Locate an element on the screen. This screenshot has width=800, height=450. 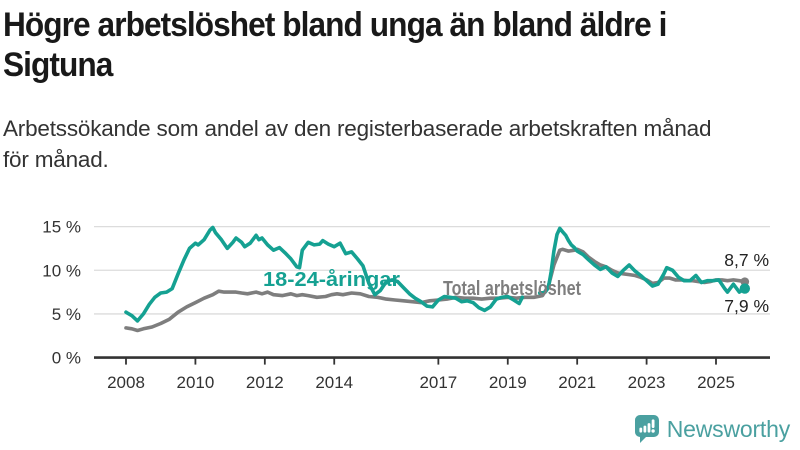
series-total-end-dot is located at coordinates (745, 281).